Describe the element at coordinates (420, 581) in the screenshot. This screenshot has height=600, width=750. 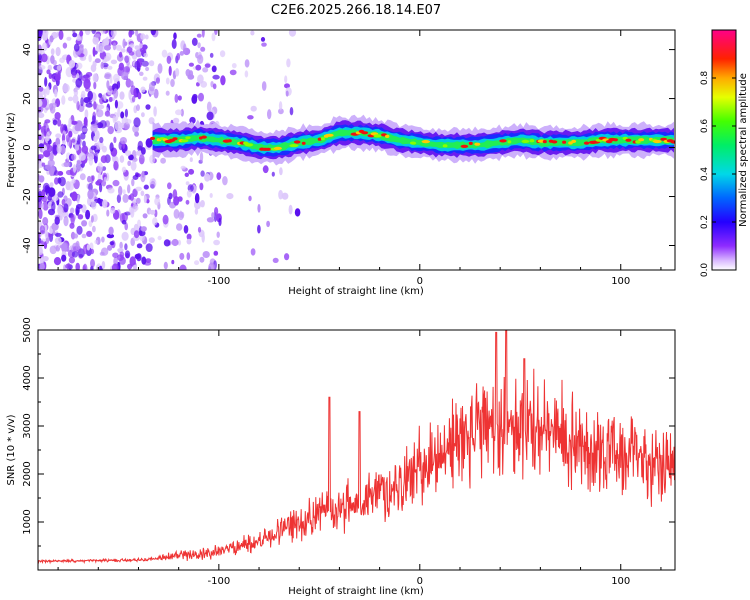
I see `snr-x-tick-label: 0` at that location.